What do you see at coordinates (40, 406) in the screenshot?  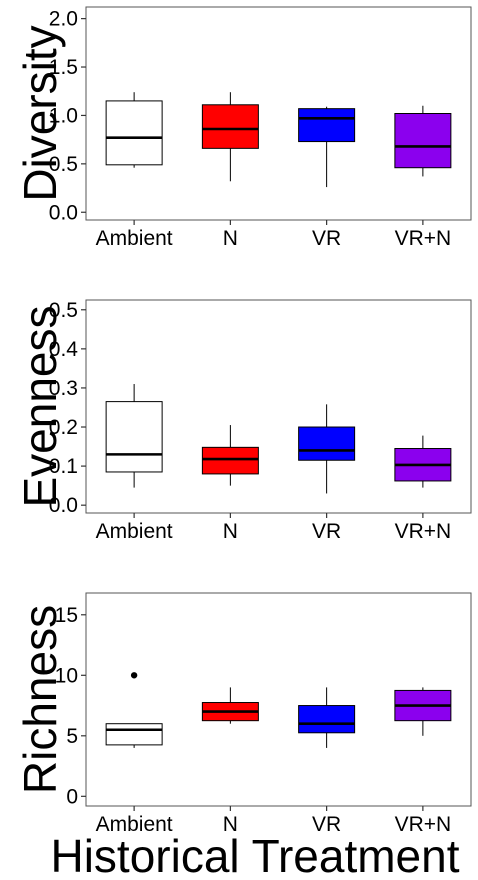 I see `y-axis-title: Evenness` at bounding box center [40, 406].